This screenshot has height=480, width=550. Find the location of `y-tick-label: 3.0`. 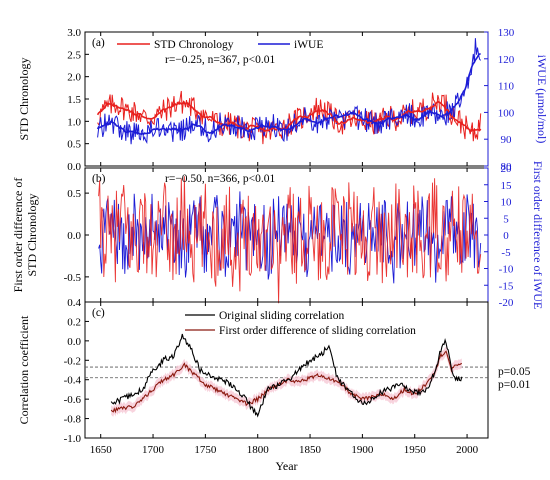

y-tick-label: 3.0 is located at coordinates (74, 33).